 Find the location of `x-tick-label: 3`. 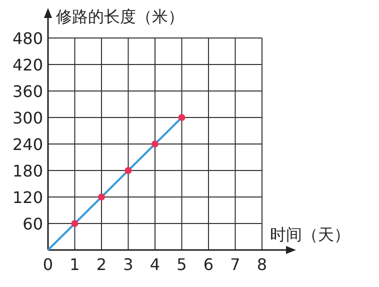

x-tick-label: 3 is located at coordinates (128, 264).